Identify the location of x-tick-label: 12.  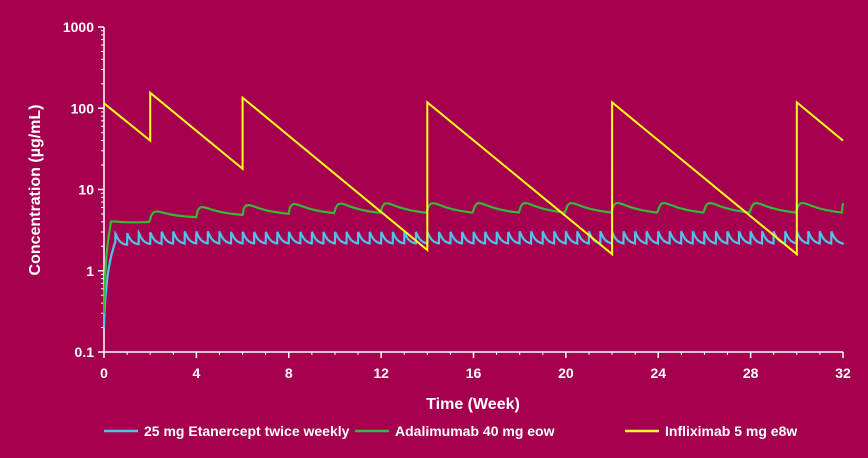
(381, 373).